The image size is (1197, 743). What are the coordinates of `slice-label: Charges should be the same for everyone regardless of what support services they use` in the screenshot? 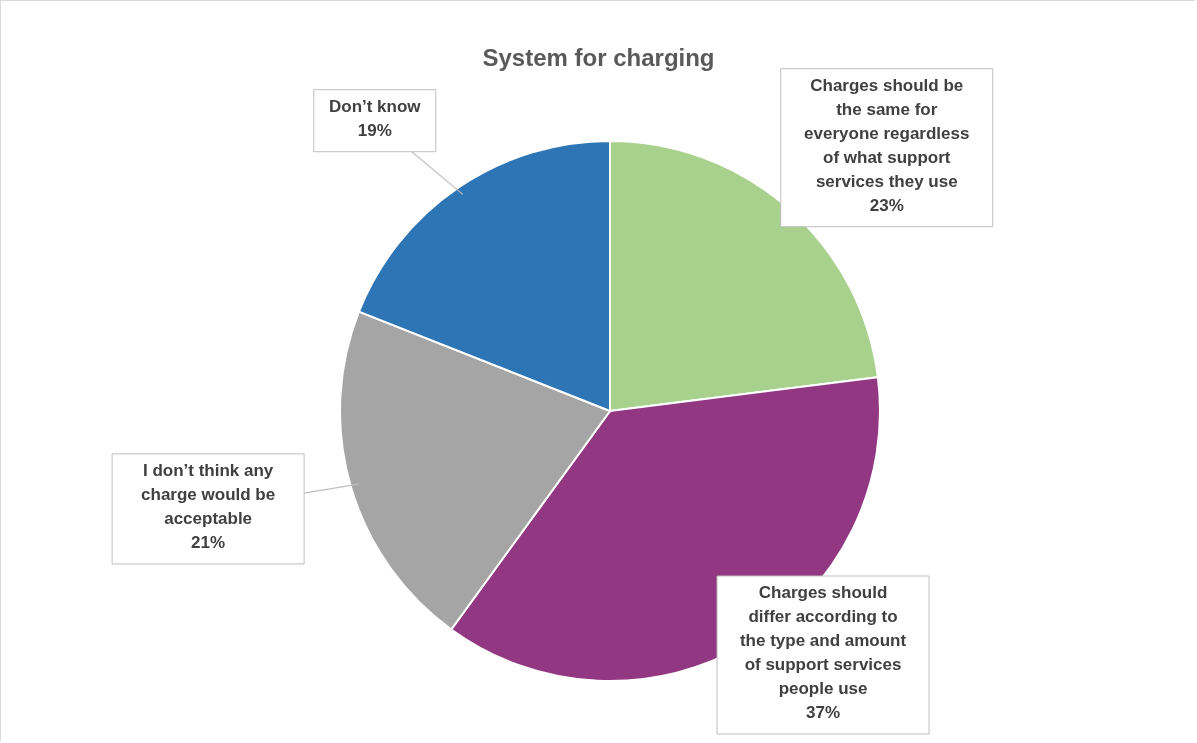 It's located at (887, 133).